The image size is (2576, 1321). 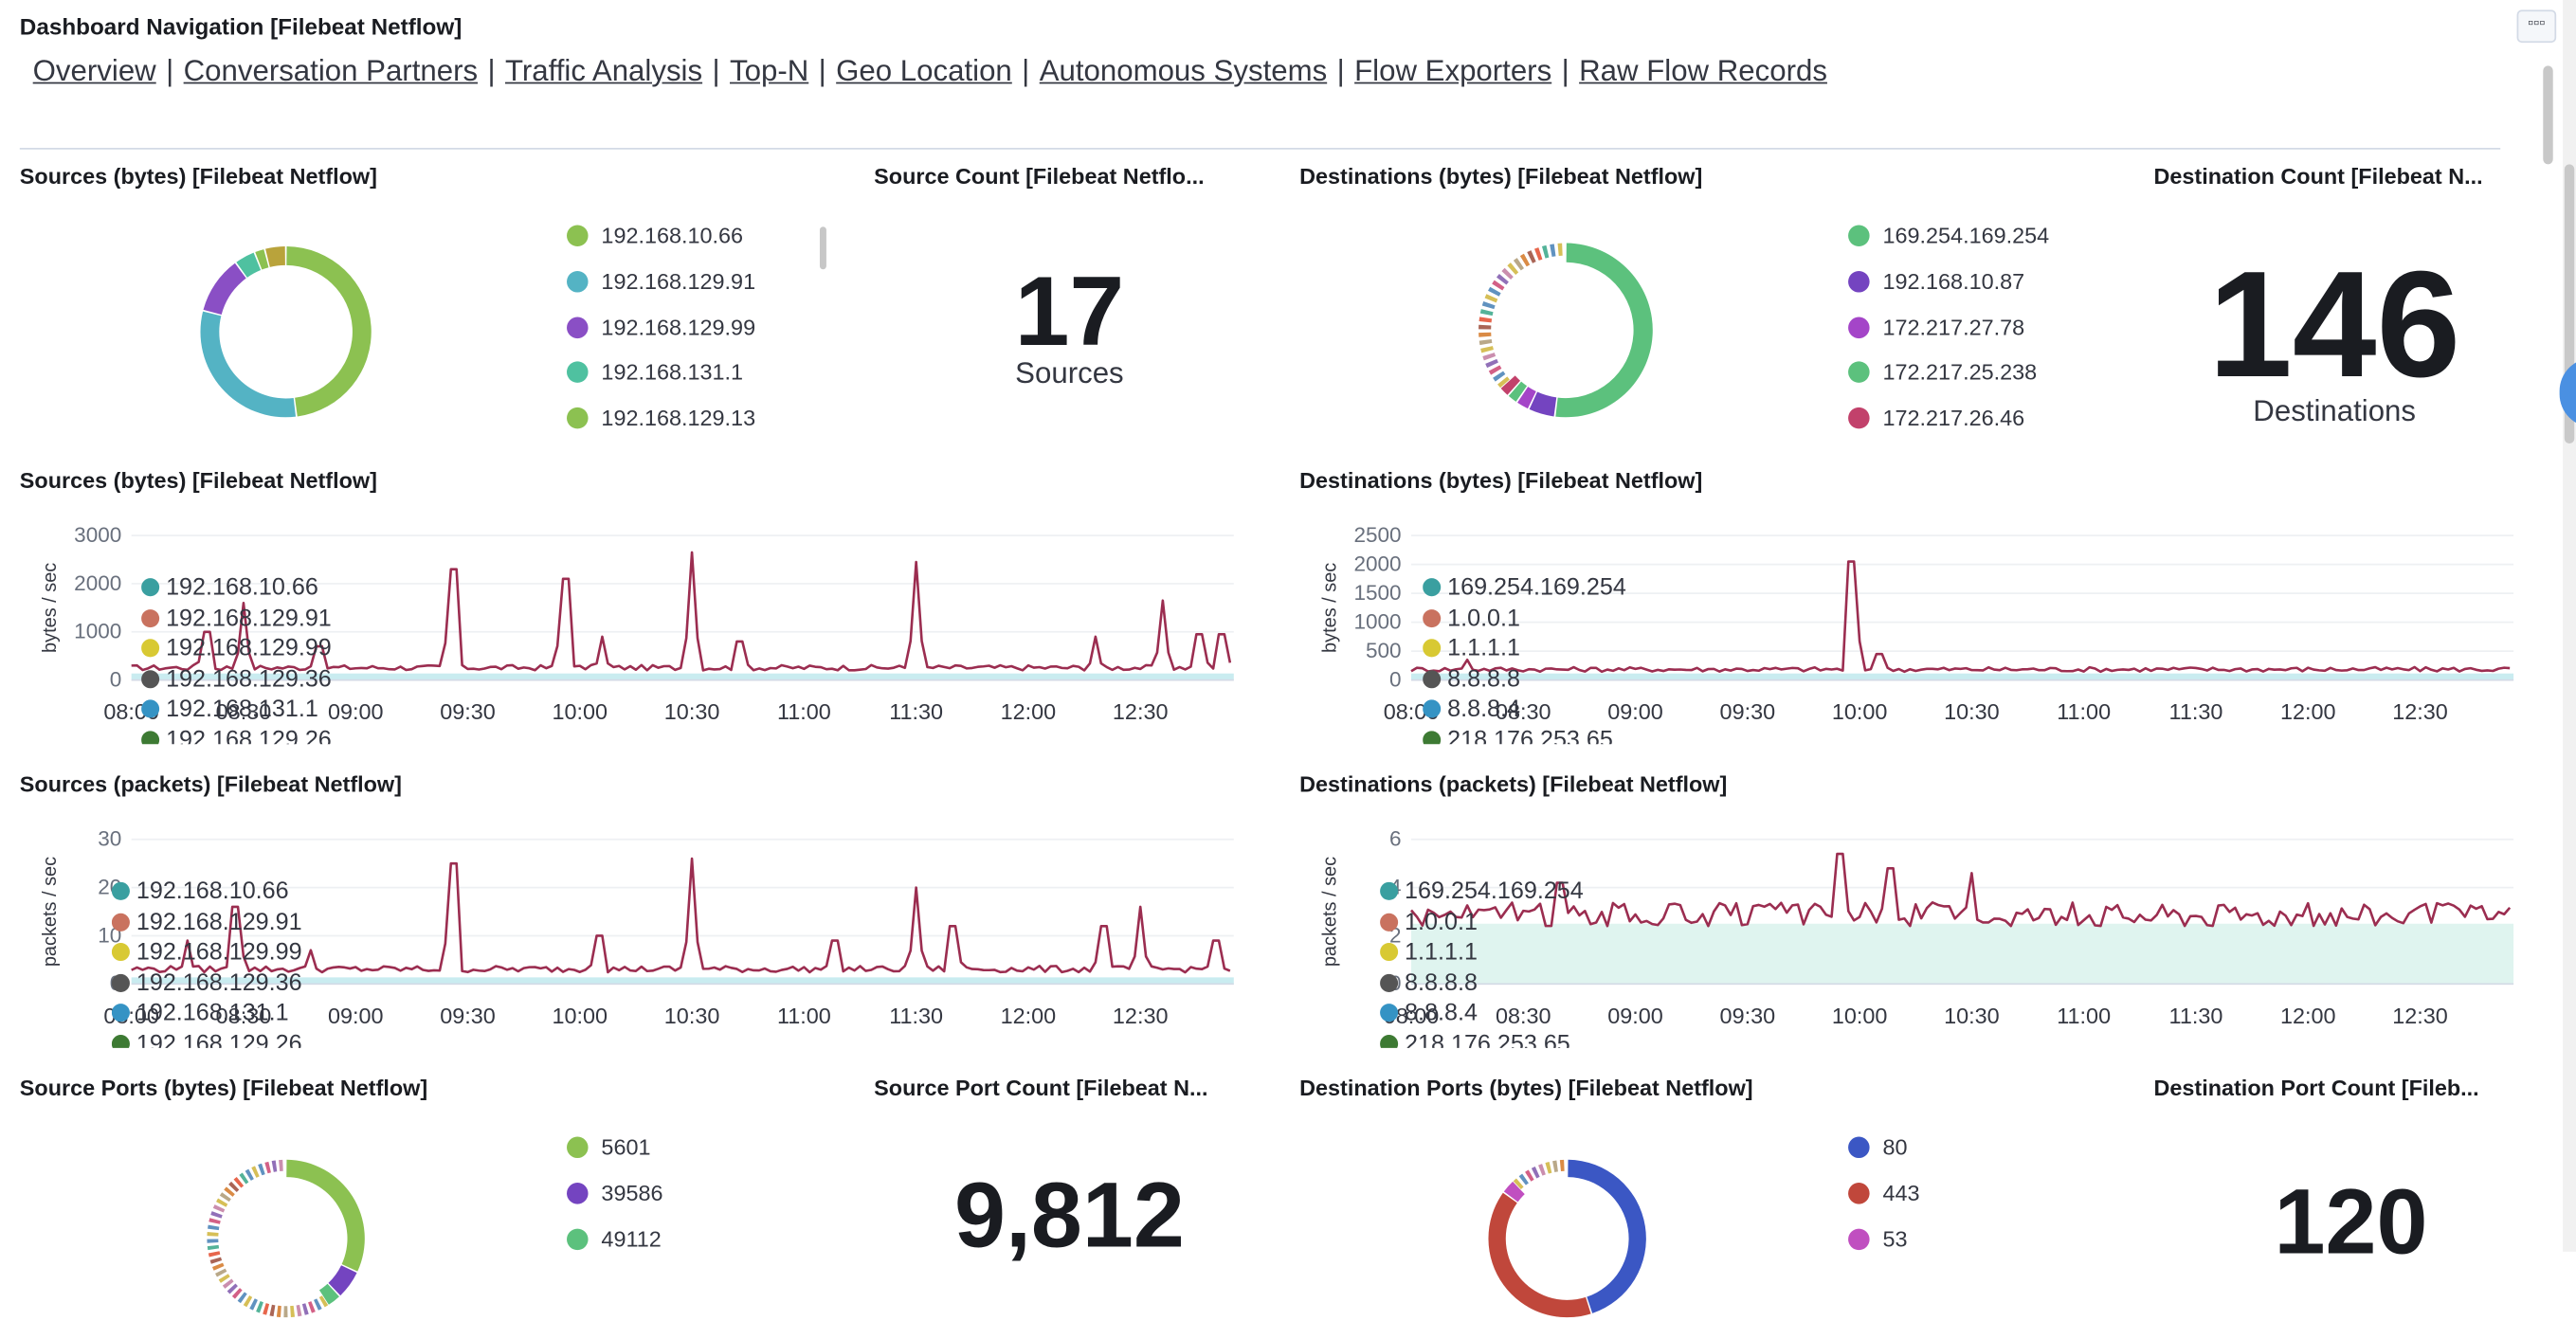 What do you see at coordinates (609, 1148) in the screenshot?
I see `legend-item: 5601` at bounding box center [609, 1148].